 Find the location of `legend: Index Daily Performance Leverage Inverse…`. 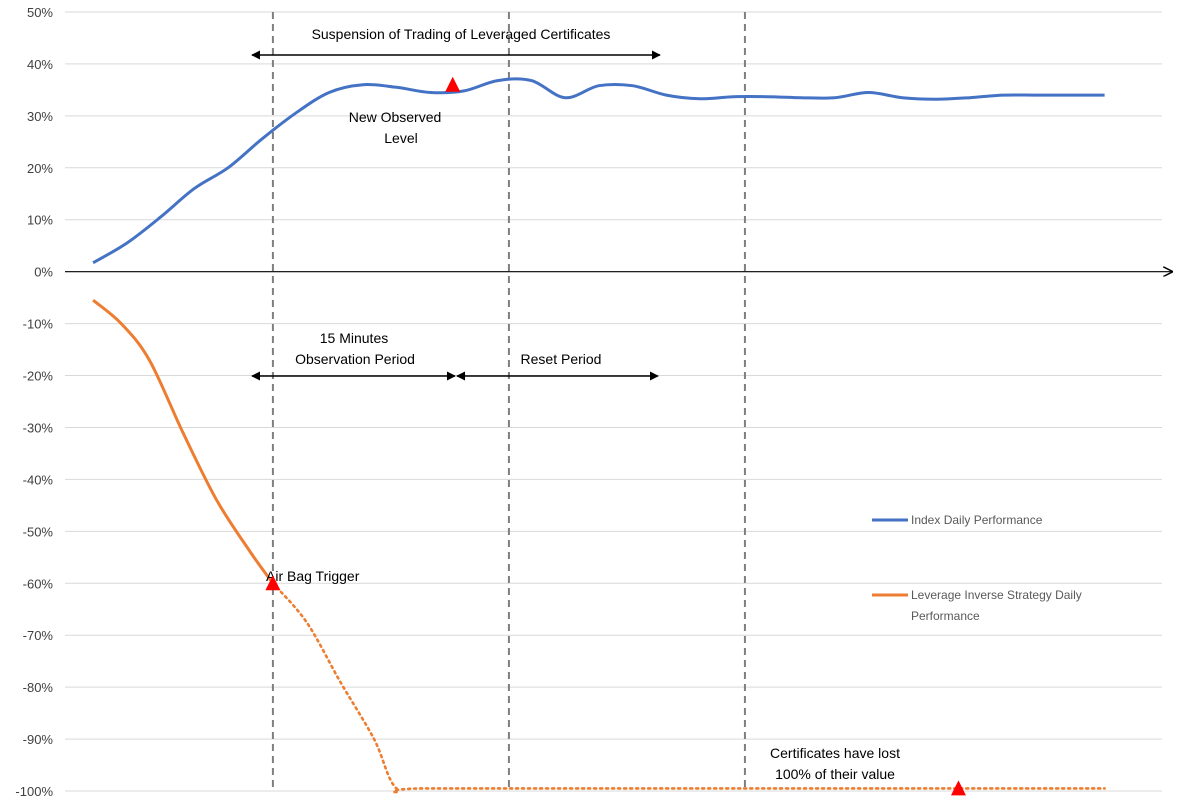

legend: Index Daily Performance Leverage Inverse… is located at coordinates (977, 568).